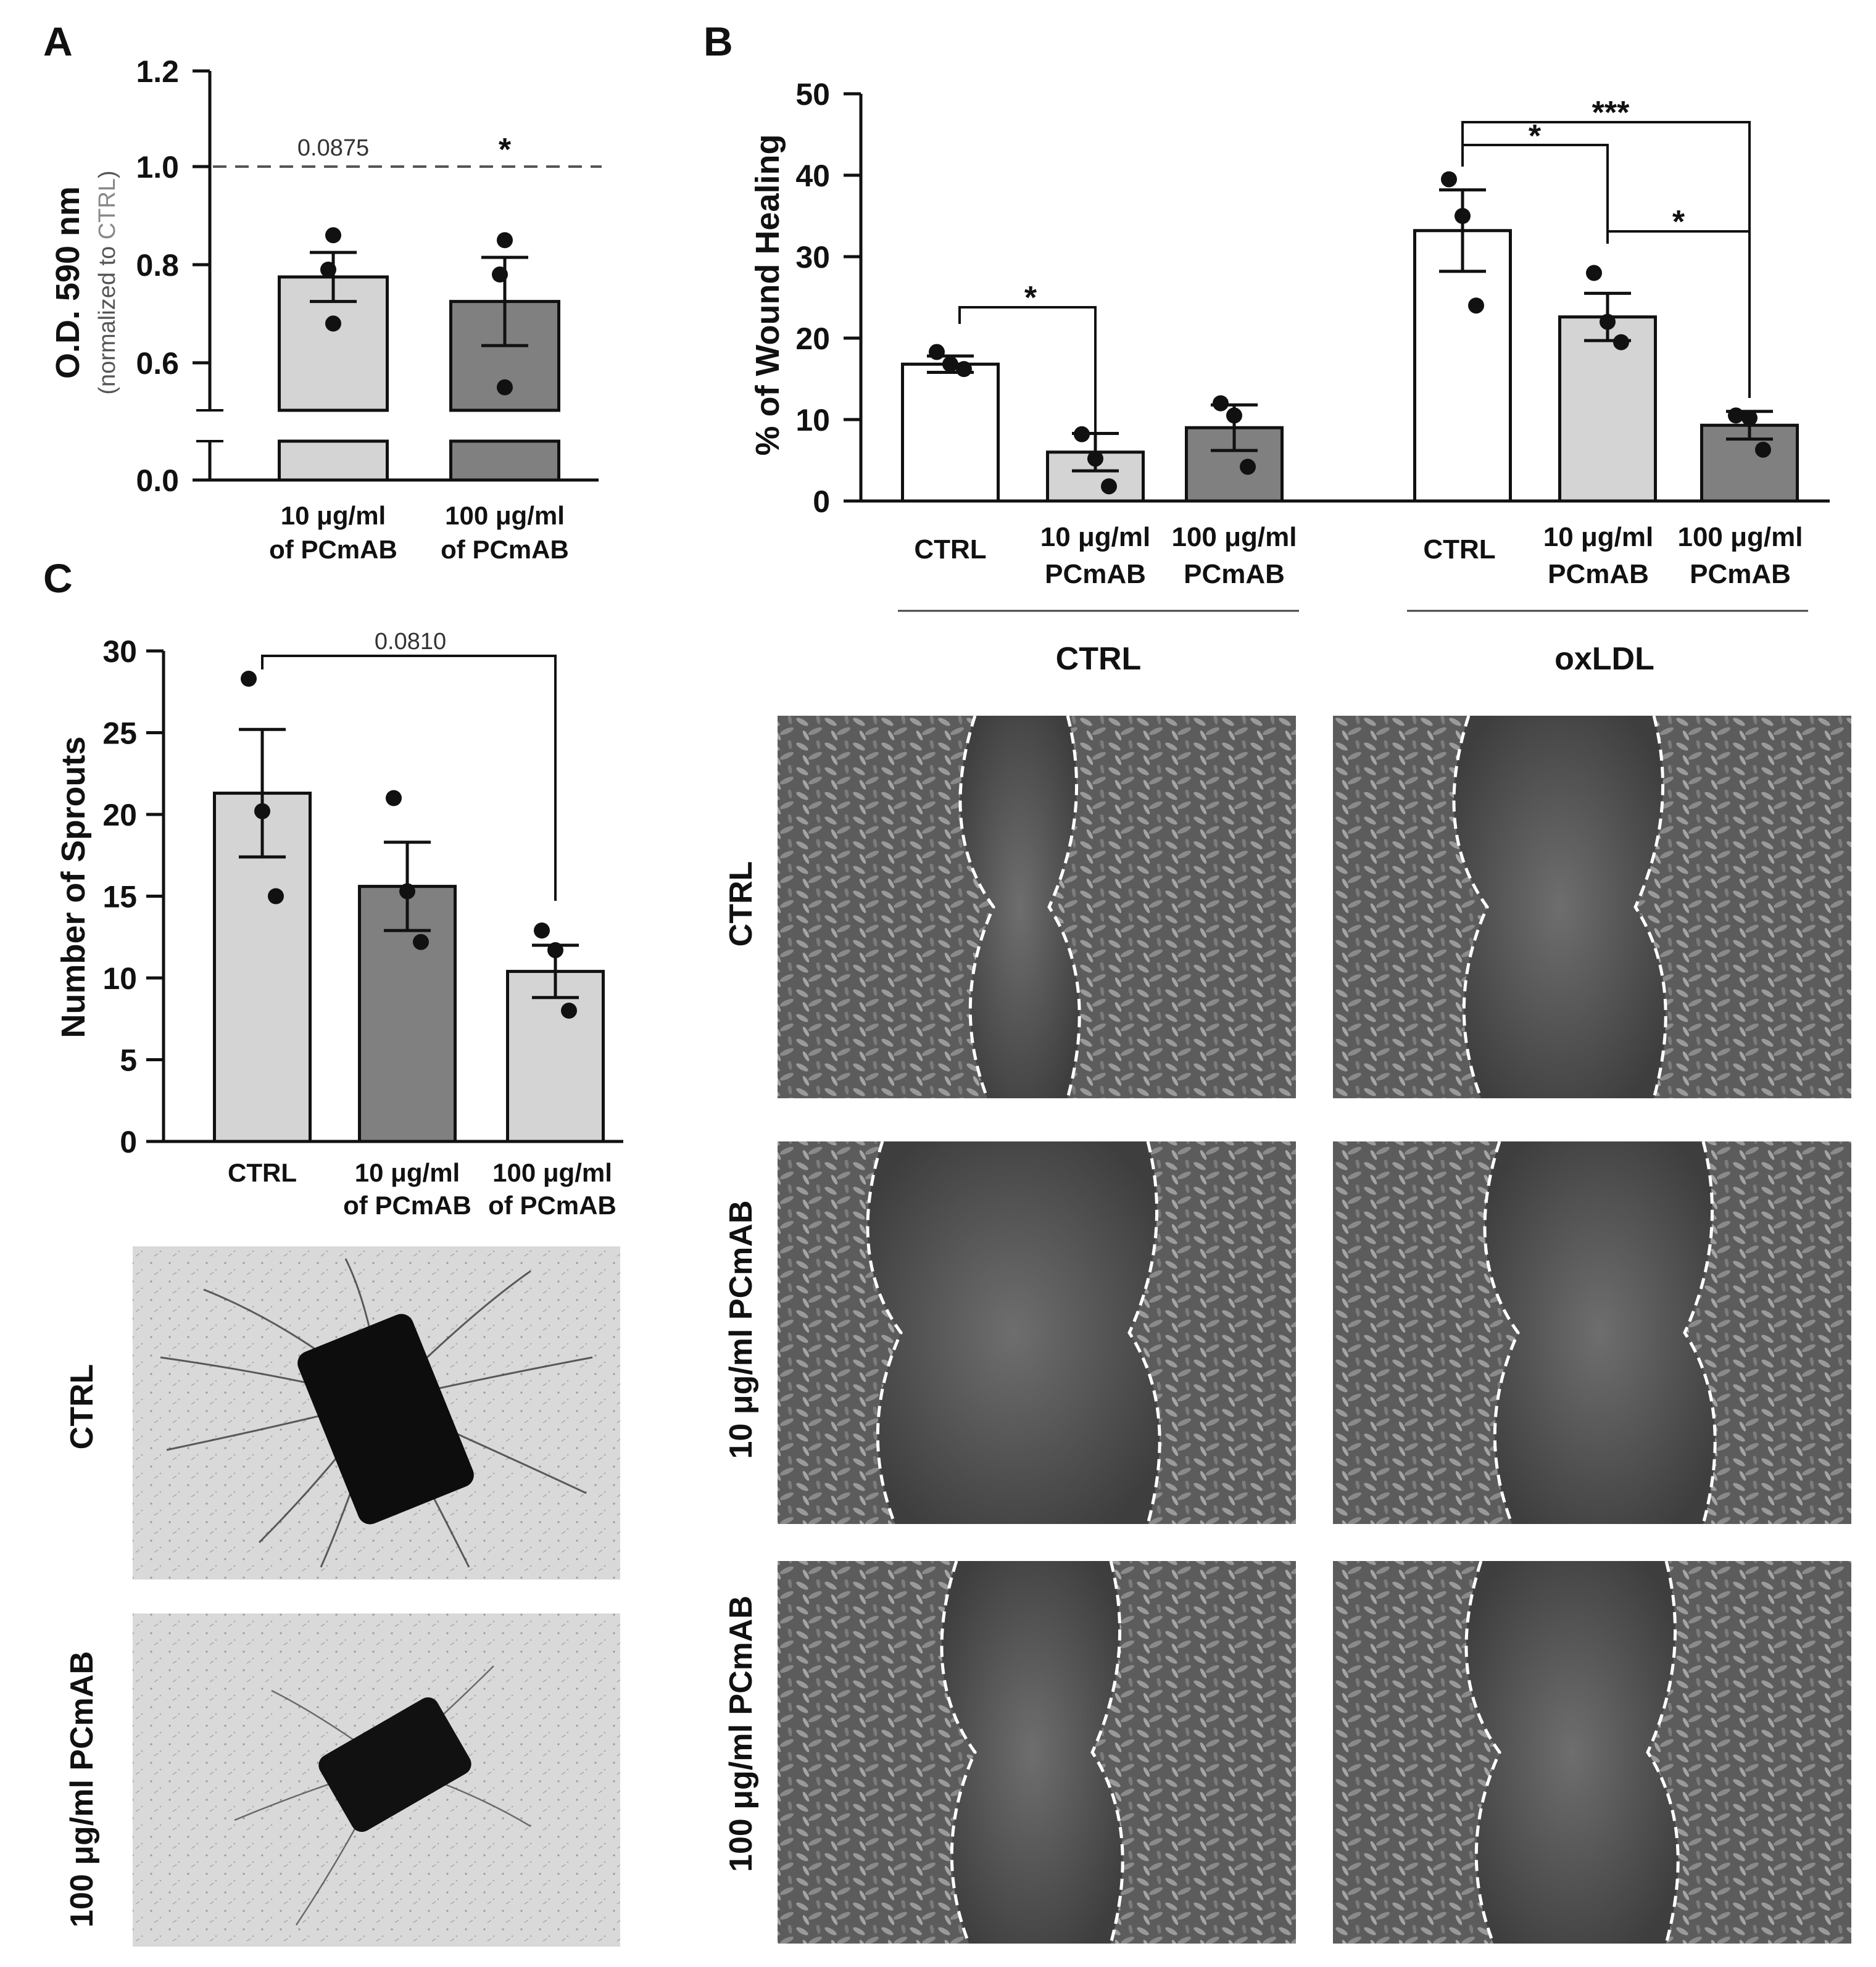  What do you see at coordinates (407, 1172) in the screenshot?
I see `chart-c-category-2-line1: 10 μg/ml` at bounding box center [407, 1172].